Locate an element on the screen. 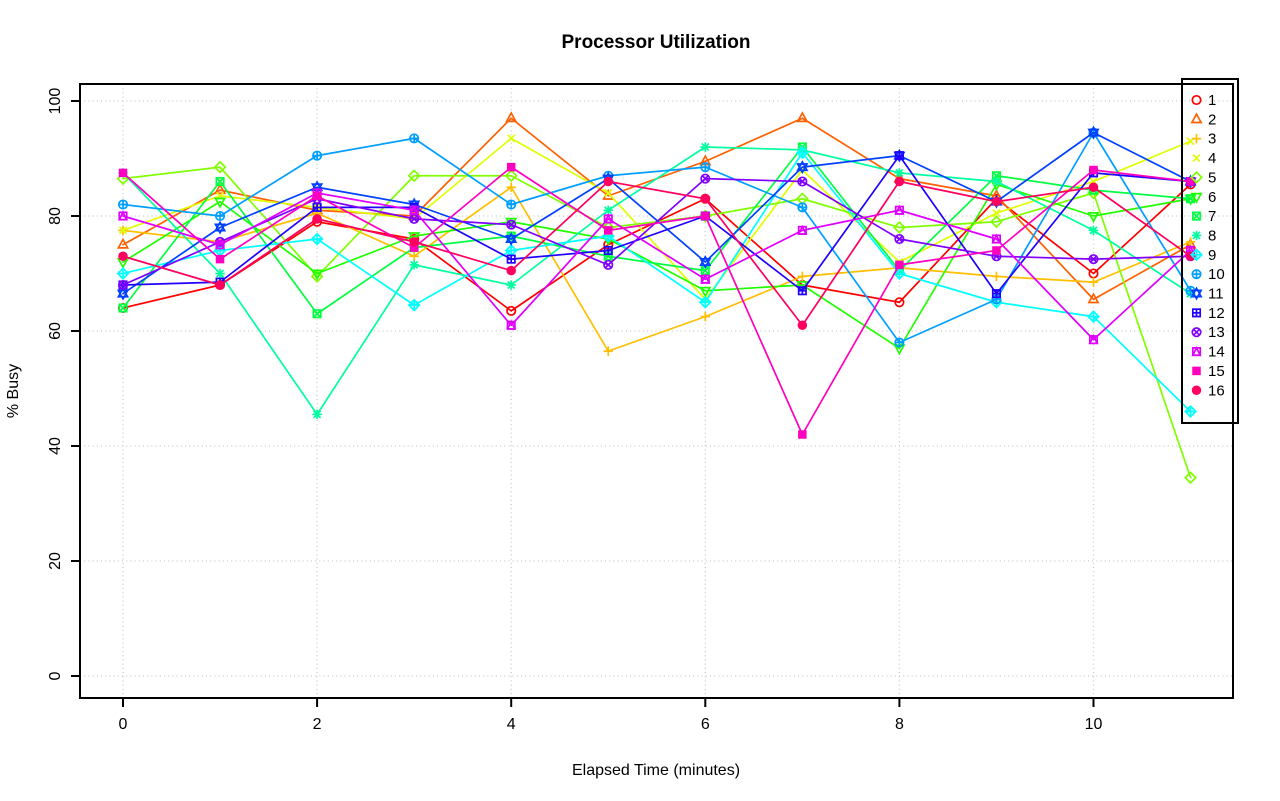 The image size is (1280, 801). legend-entry-2: 2 is located at coordinates (1203, 119).